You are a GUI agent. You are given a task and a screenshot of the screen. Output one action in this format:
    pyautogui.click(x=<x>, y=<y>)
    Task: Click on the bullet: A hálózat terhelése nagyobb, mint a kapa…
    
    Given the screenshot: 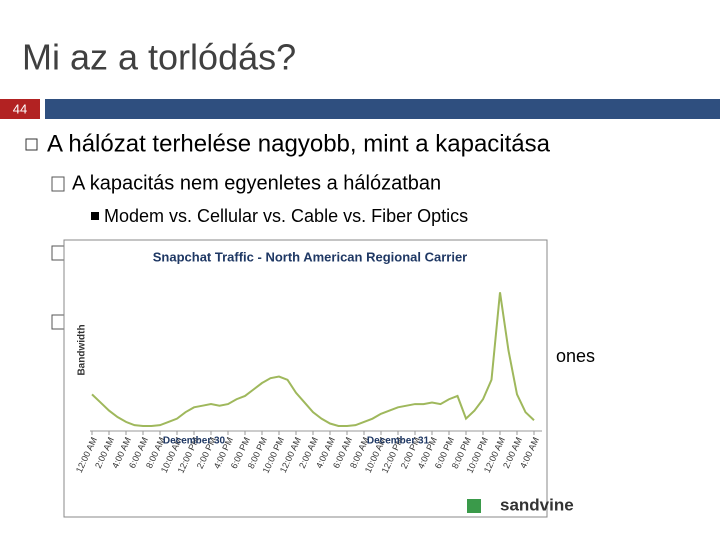 What is the action you would take?
    pyautogui.click(x=299, y=143)
    